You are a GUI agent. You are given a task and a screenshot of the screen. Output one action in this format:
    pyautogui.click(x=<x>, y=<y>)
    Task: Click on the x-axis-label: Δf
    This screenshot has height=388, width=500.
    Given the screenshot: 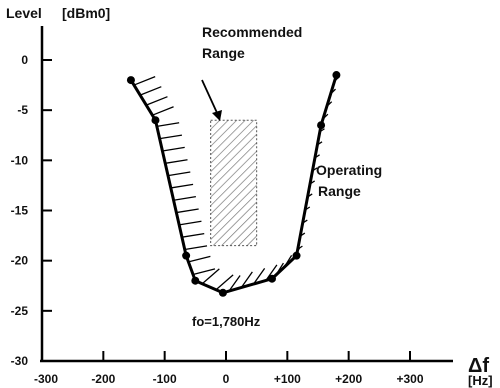 What is the action you would take?
    pyautogui.click(x=478, y=366)
    